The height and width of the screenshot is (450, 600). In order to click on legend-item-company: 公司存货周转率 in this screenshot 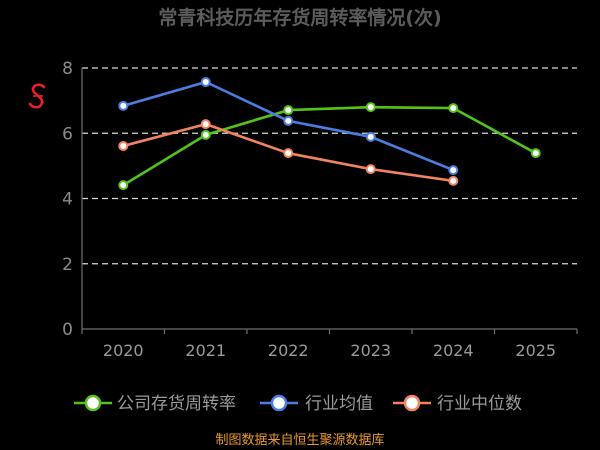, I will do `click(155, 404)`.